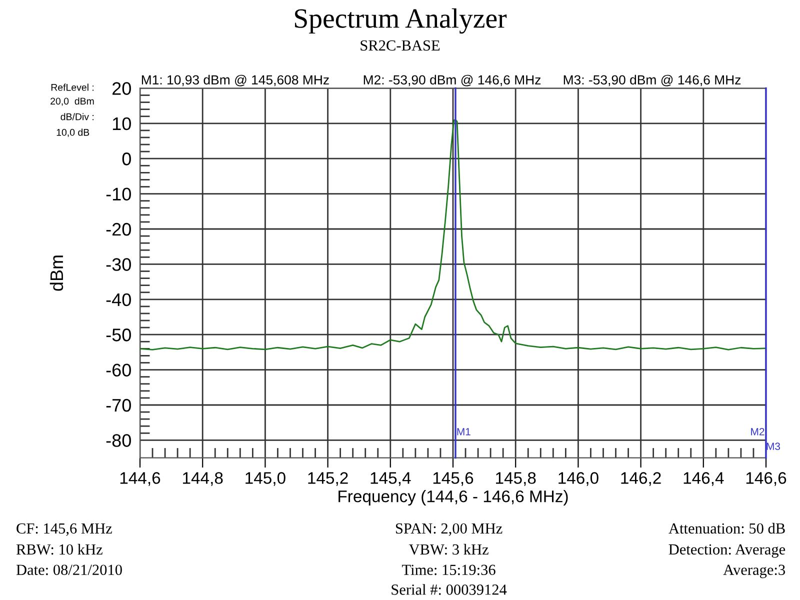 Image resolution: width=800 pixels, height=600 pixels. I want to click on text: Average:3, so click(754, 571).